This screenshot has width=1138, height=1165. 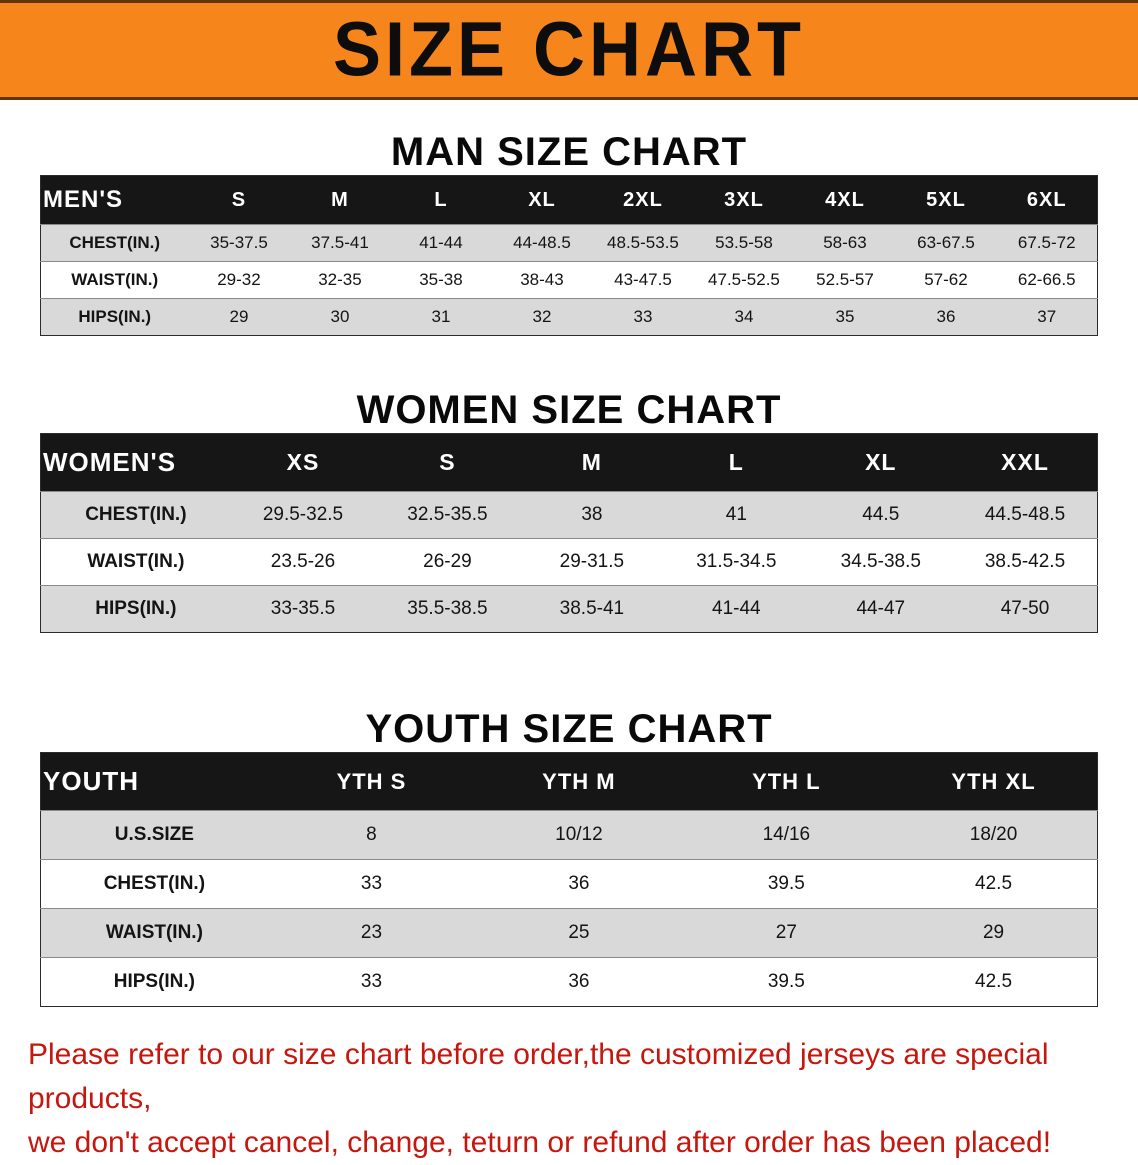 What do you see at coordinates (542, 280) in the screenshot?
I see `cell-value: 38-43` at bounding box center [542, 280].